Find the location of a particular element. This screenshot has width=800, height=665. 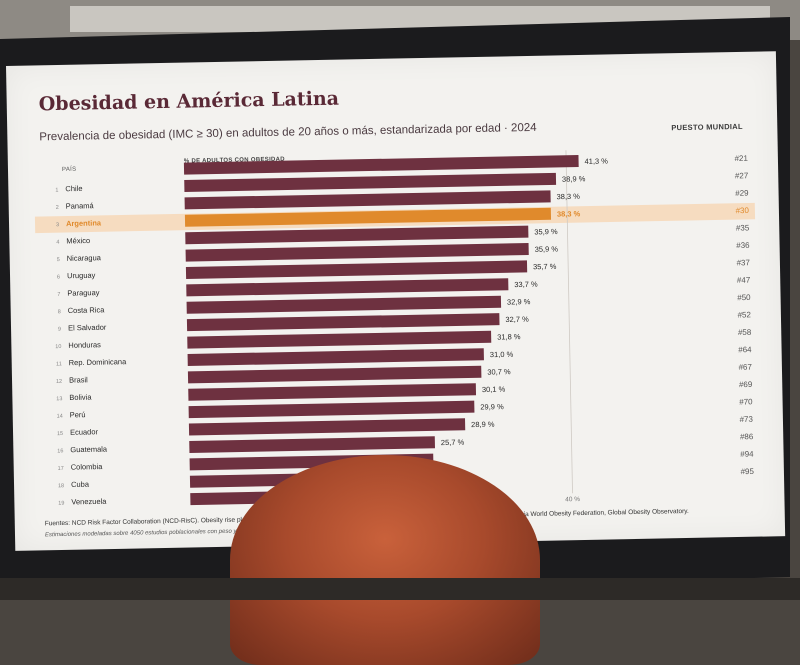

country-label-19: Venezuela is located at coordinates (89, 502).